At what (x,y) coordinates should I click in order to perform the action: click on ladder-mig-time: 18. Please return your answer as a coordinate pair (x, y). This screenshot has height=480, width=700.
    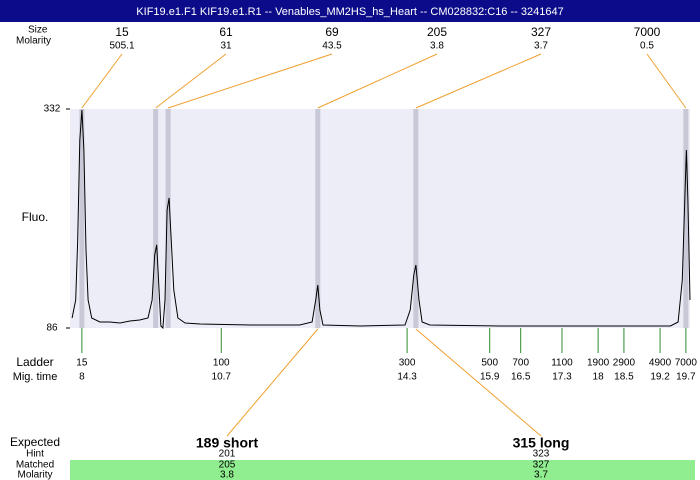
    Looking at the image, I should click on (599, 377).